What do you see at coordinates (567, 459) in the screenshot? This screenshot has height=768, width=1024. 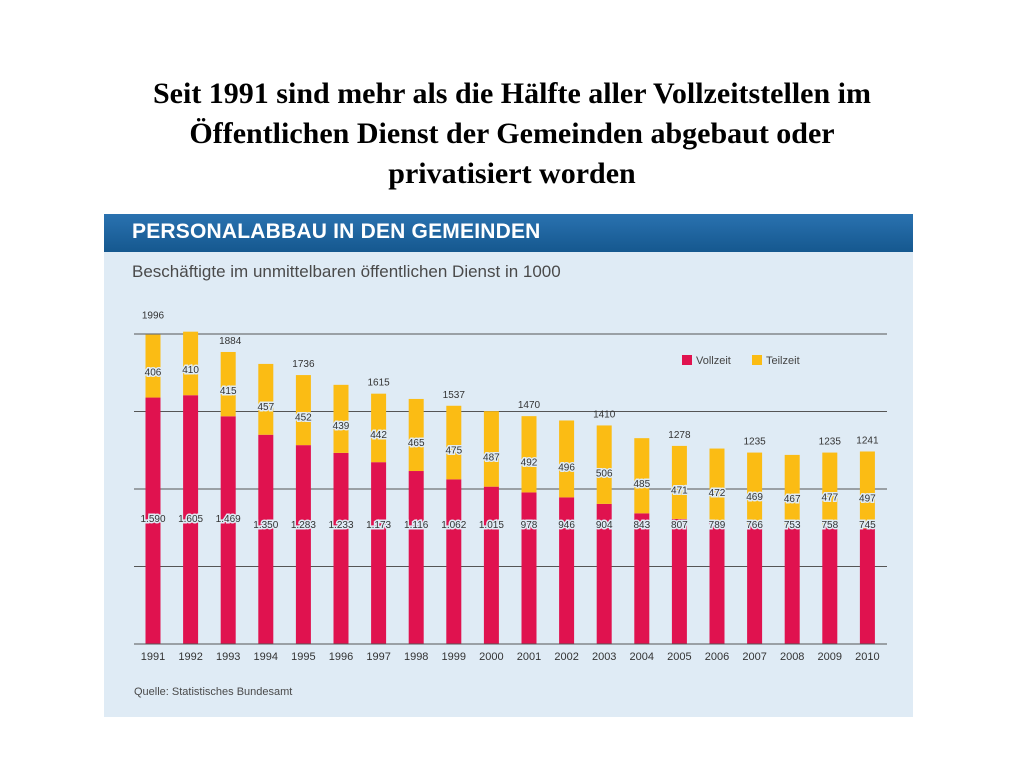 I see `bar-teilzeit-2002` at bounding box center [567, 459].